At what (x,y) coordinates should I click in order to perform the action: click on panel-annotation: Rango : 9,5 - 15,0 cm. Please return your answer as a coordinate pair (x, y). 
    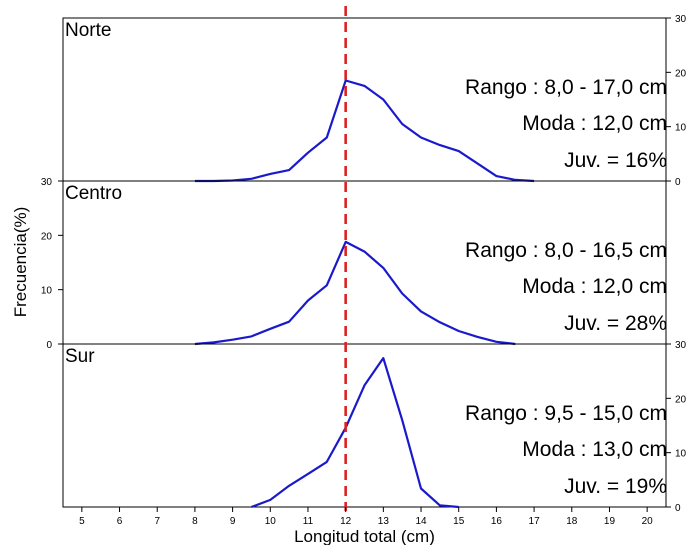
    Looking at the image, I should click on (566, 413).